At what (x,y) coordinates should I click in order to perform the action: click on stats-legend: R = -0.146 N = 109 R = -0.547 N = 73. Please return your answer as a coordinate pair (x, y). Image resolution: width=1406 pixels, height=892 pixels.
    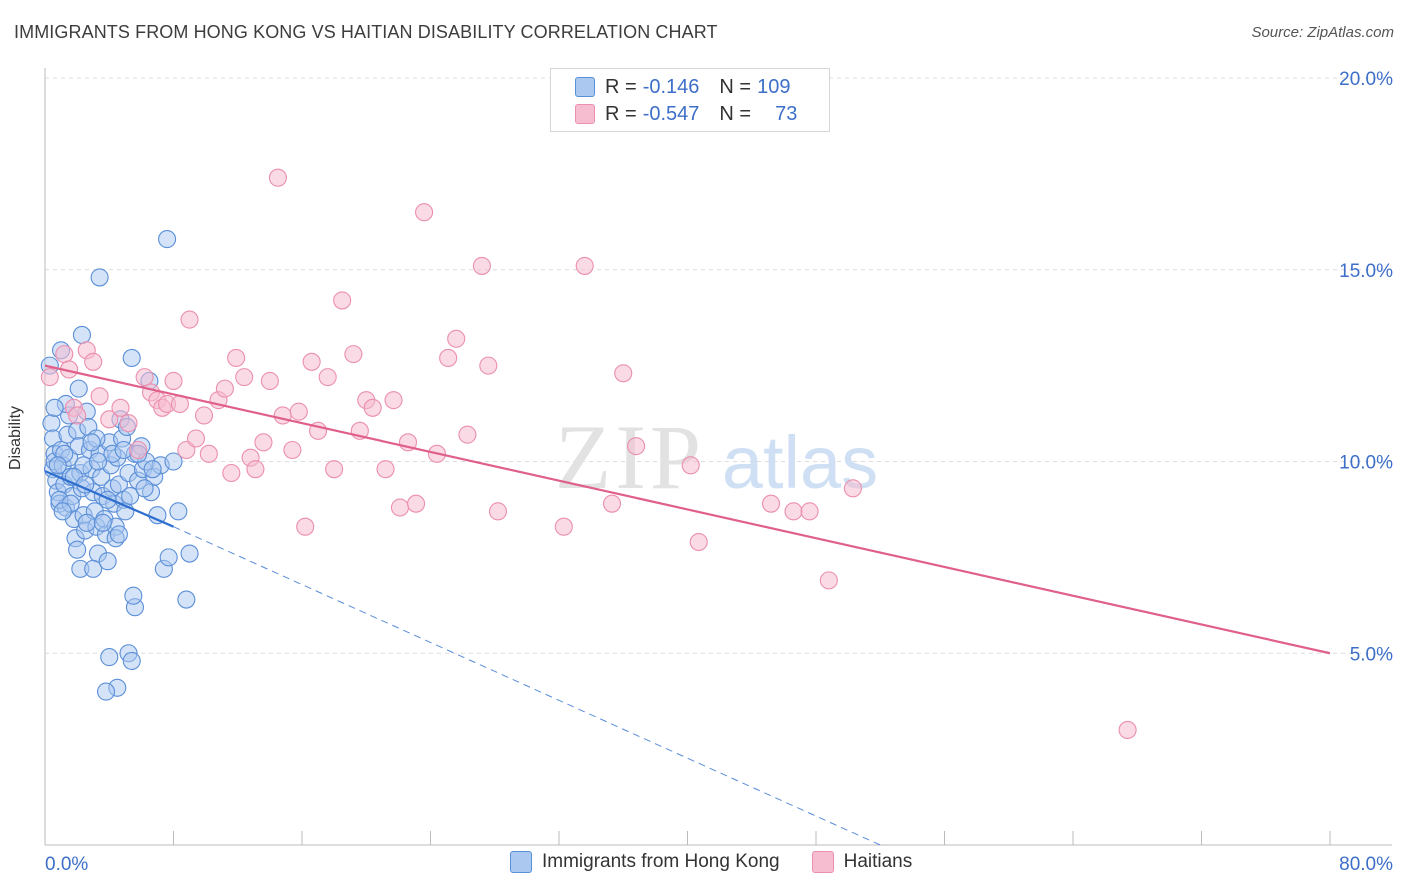
    Looking at the image, I should click on (690, 100).